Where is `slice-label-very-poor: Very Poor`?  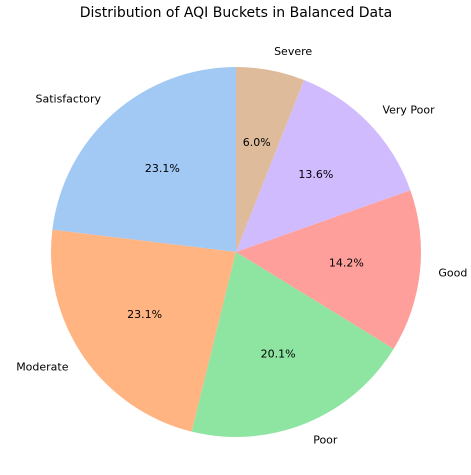 slice-label-very-poor: Very Poor is located at coordinates (408, 110).